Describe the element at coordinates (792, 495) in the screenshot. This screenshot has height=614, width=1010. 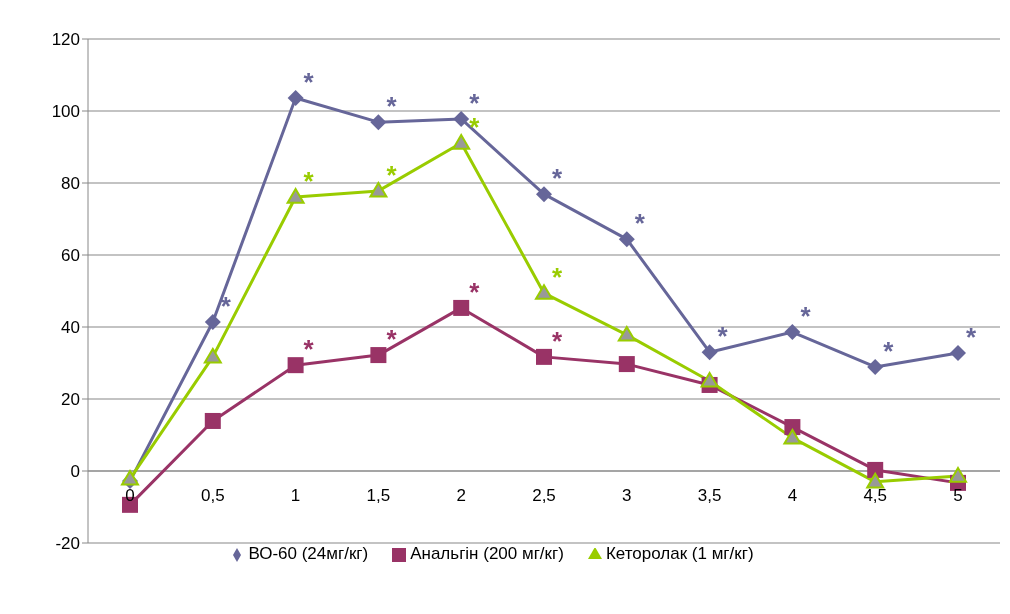
I see `x-tick-label: 4` at that location.